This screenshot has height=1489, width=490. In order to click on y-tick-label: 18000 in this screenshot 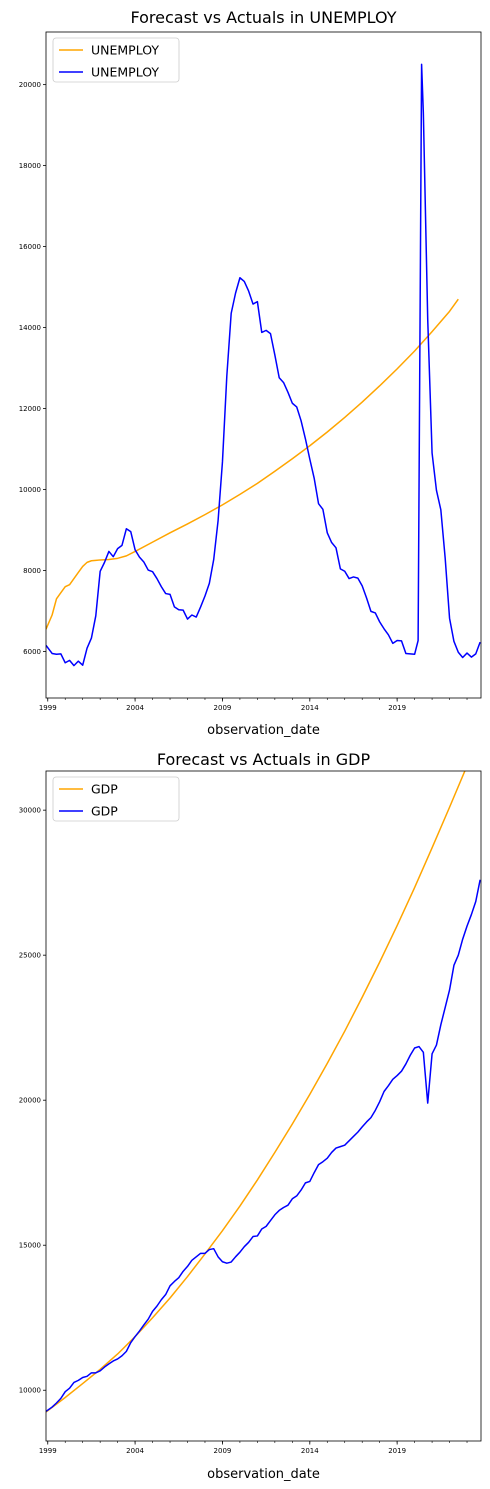, I will do `click(30, 166)`.